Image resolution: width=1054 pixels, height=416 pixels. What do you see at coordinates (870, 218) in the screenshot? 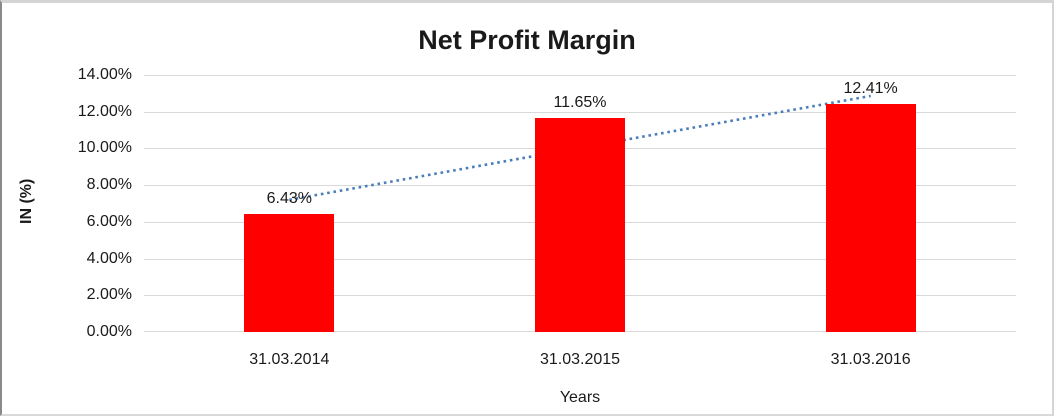
I see `bar-31.03.2016` at bounding box center [870, 218].